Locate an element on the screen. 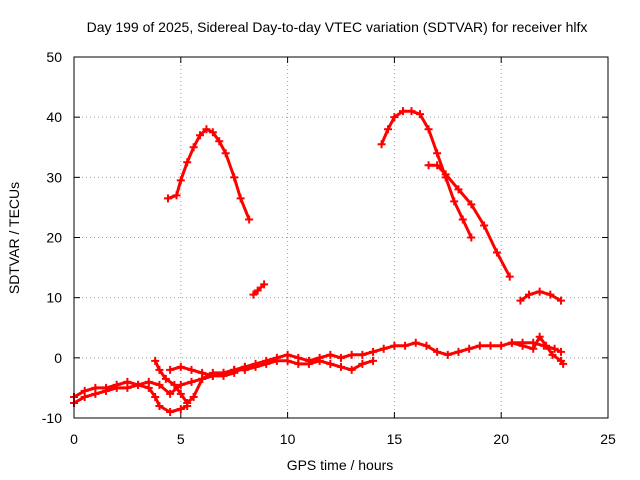 This screenshot has width=640, height=480. y-axis-label: SDTVAR / TECUs is located at coordinates (14, 238).